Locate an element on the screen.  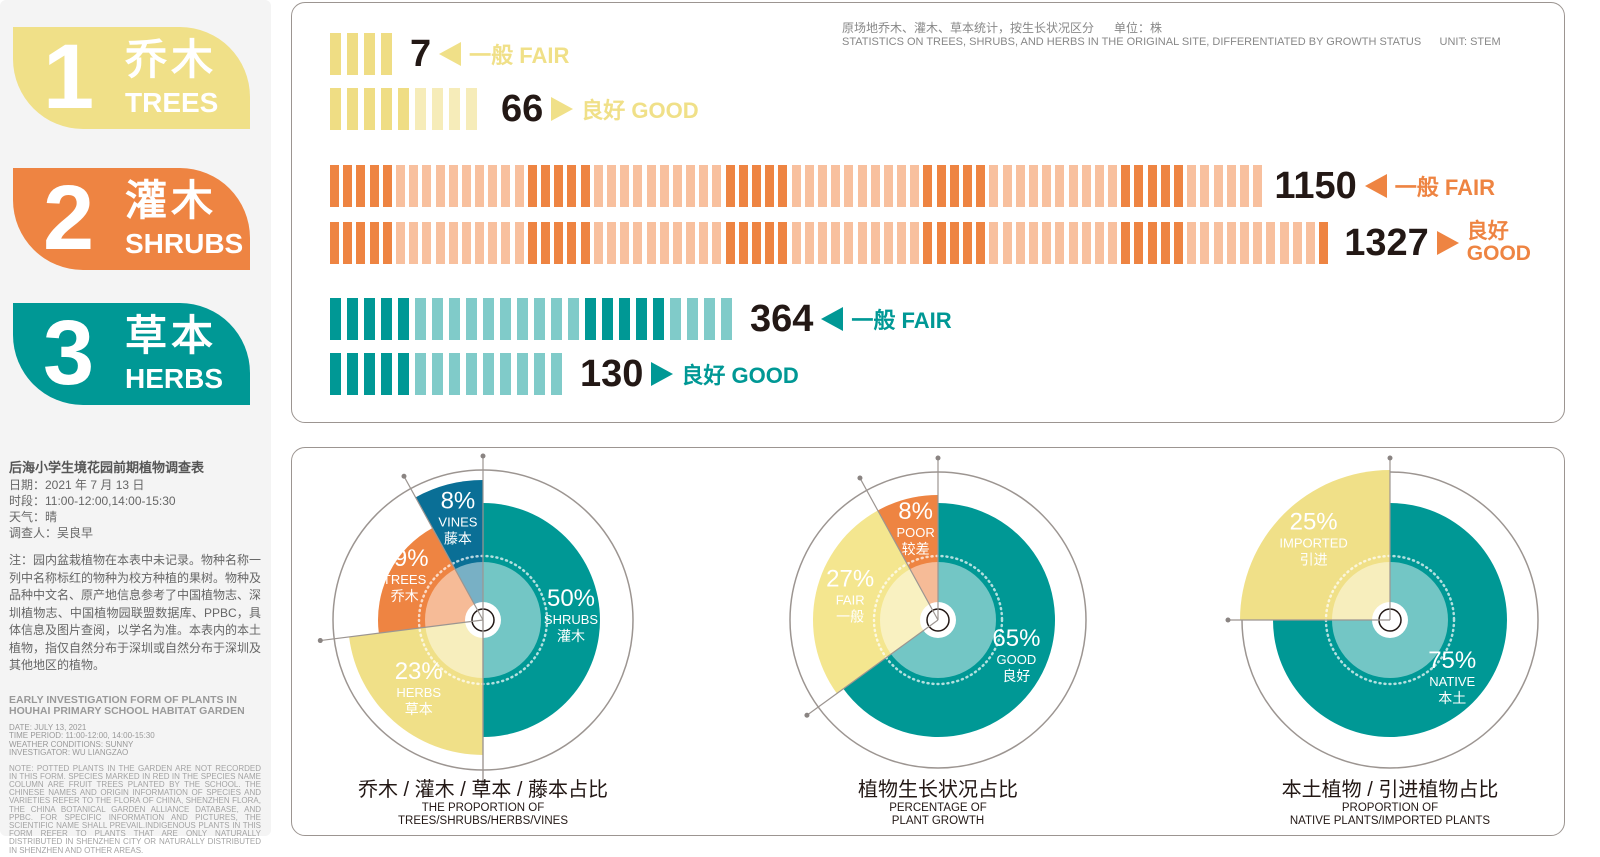
pie-slice-poor is located at coordinates (907, 557).